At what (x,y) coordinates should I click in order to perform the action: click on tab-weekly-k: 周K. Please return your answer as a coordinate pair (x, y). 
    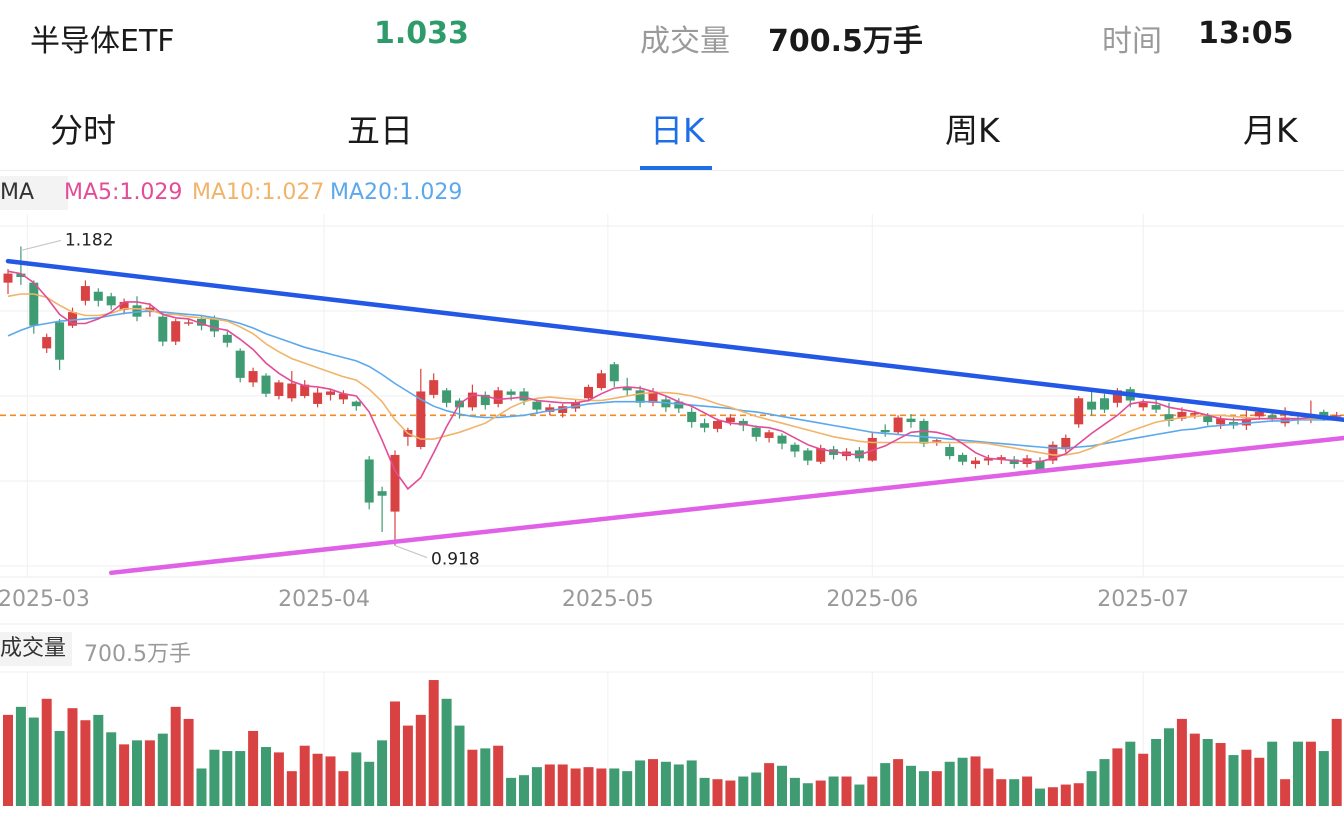
    Looking at the image, I should click on (972, 130).